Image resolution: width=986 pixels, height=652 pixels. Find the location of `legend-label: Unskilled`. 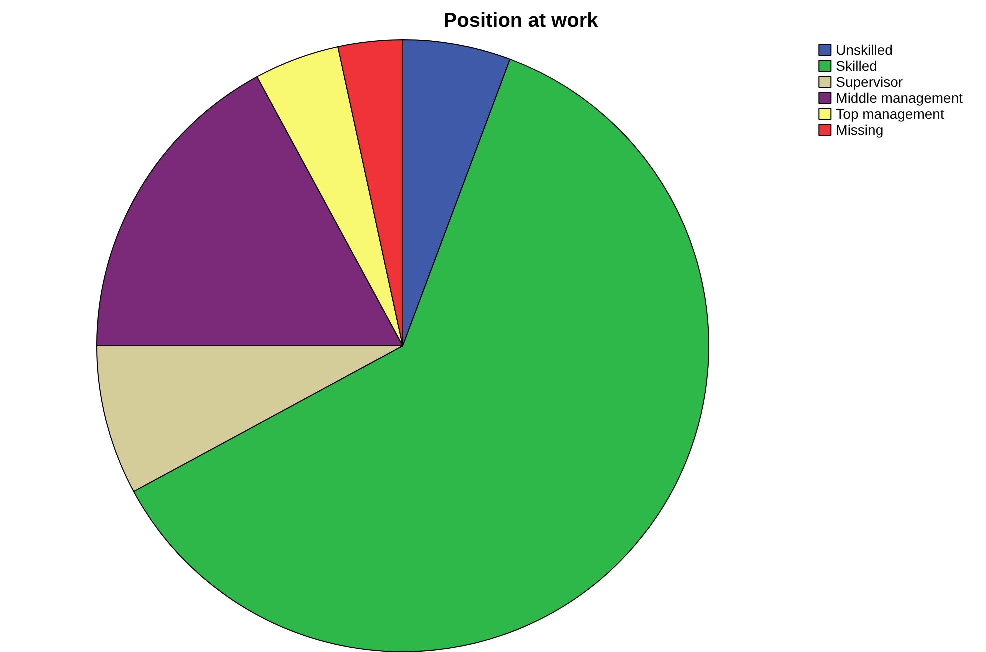

legend-label: Unskilled is located at coordinates (864, 50).